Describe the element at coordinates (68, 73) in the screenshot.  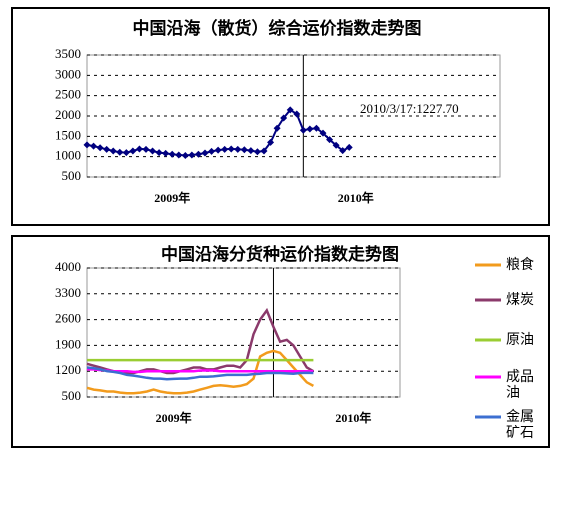
I see `y-tick-label: 3000` at that location.